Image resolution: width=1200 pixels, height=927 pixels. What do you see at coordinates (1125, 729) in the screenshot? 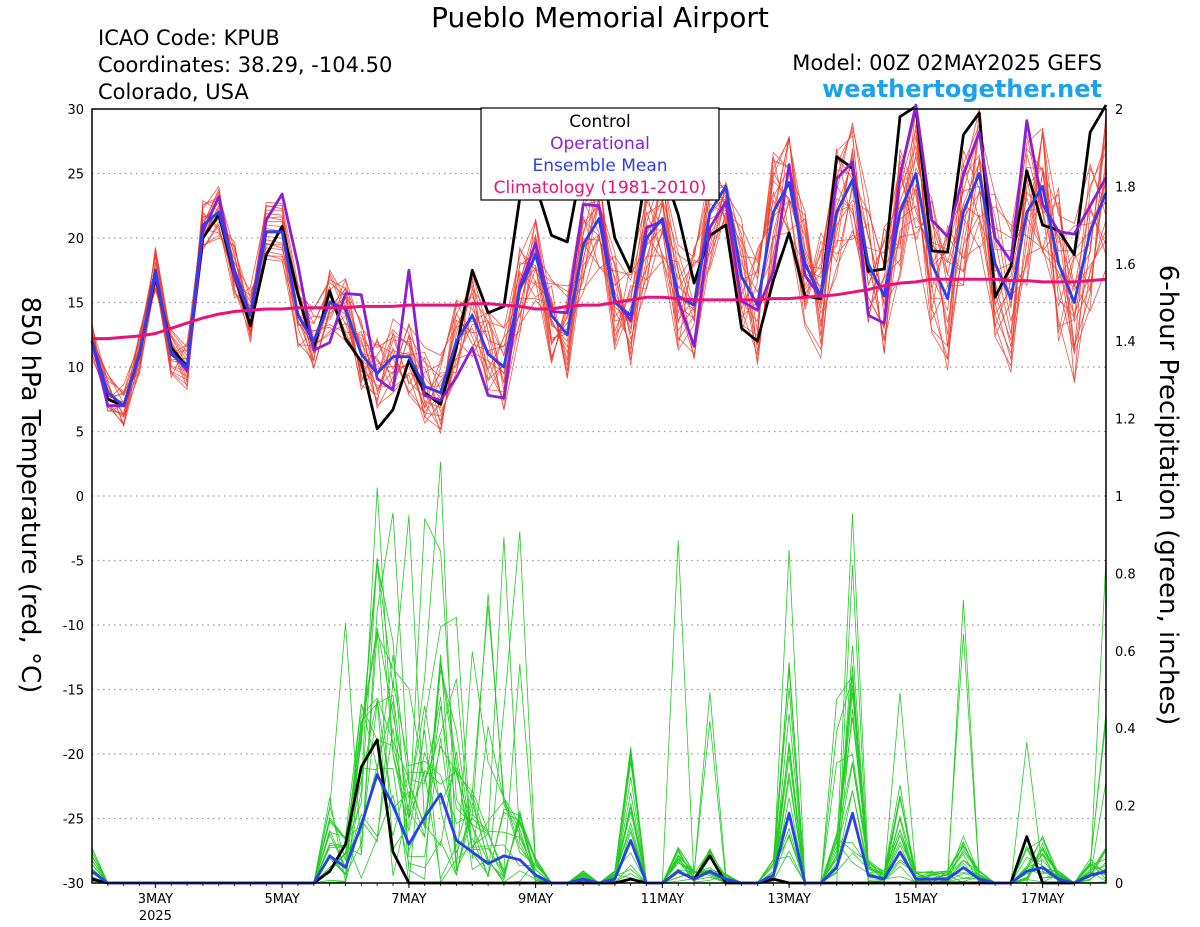
I see `y-tick-right-label: 0.4` at bounding box center [1125, 729].